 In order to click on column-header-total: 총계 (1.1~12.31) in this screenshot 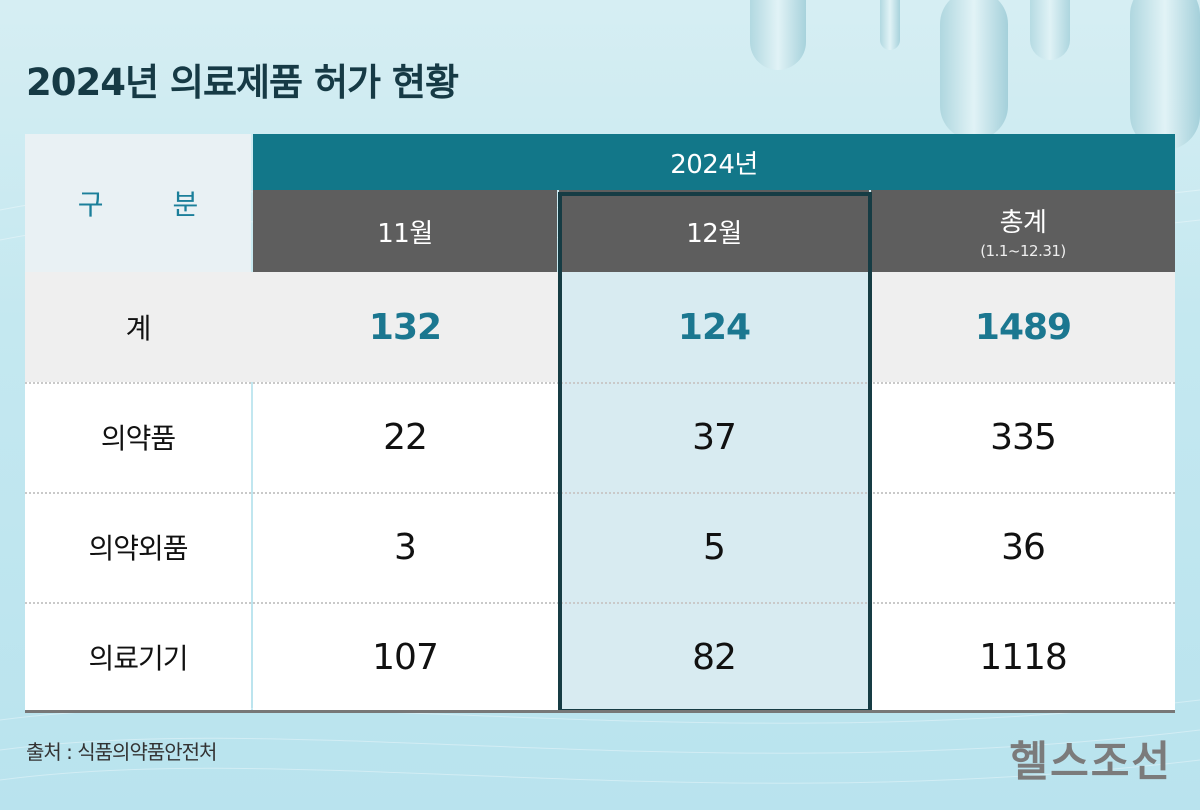, I will do `click(1023, 231)`.